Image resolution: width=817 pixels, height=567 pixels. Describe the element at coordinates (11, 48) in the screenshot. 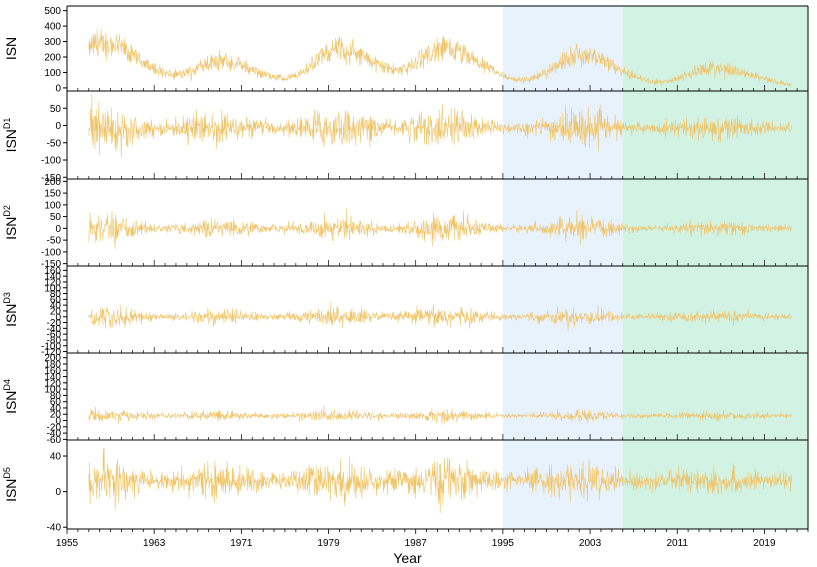

I see `panel-label: ISN` at that location.